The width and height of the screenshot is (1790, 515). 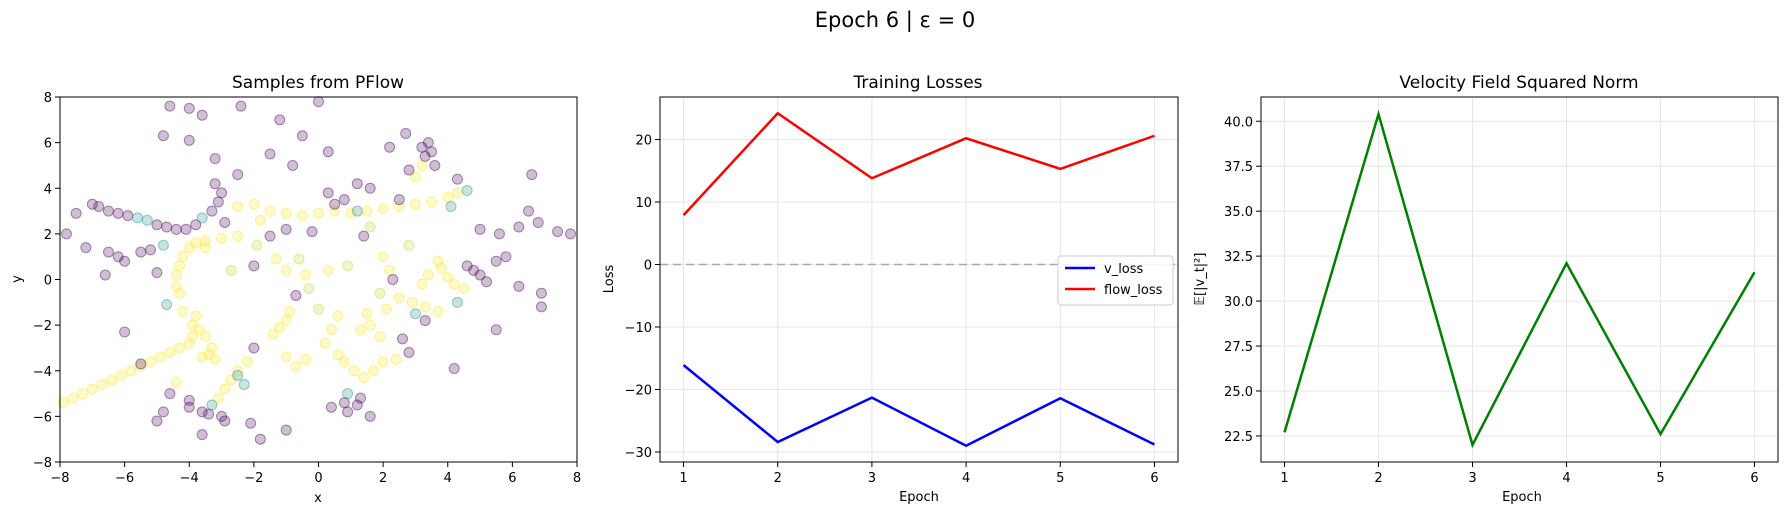 What do you see at coordinates (1522, 497) in the screenshot?
I see `velocity-xlabel: Epoch` at bounding box center [1522, 497].